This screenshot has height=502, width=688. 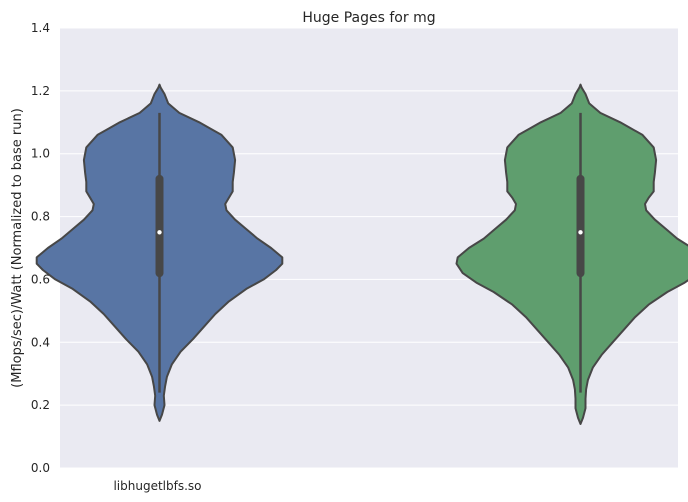 What do you see at coordinates (40, 405) in the screenshot?
I see `y-tick-label: 0.2` at bounding box center [40, 405].